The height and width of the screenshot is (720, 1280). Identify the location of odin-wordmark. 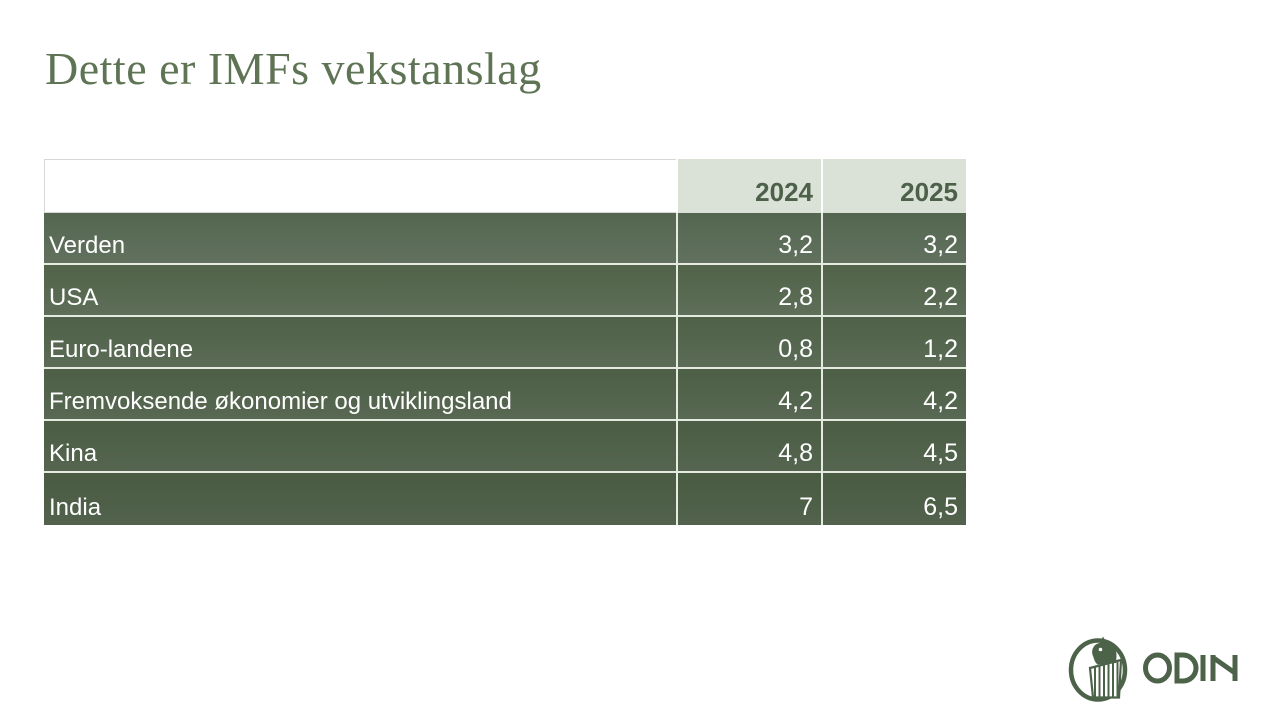
(1190, 668).